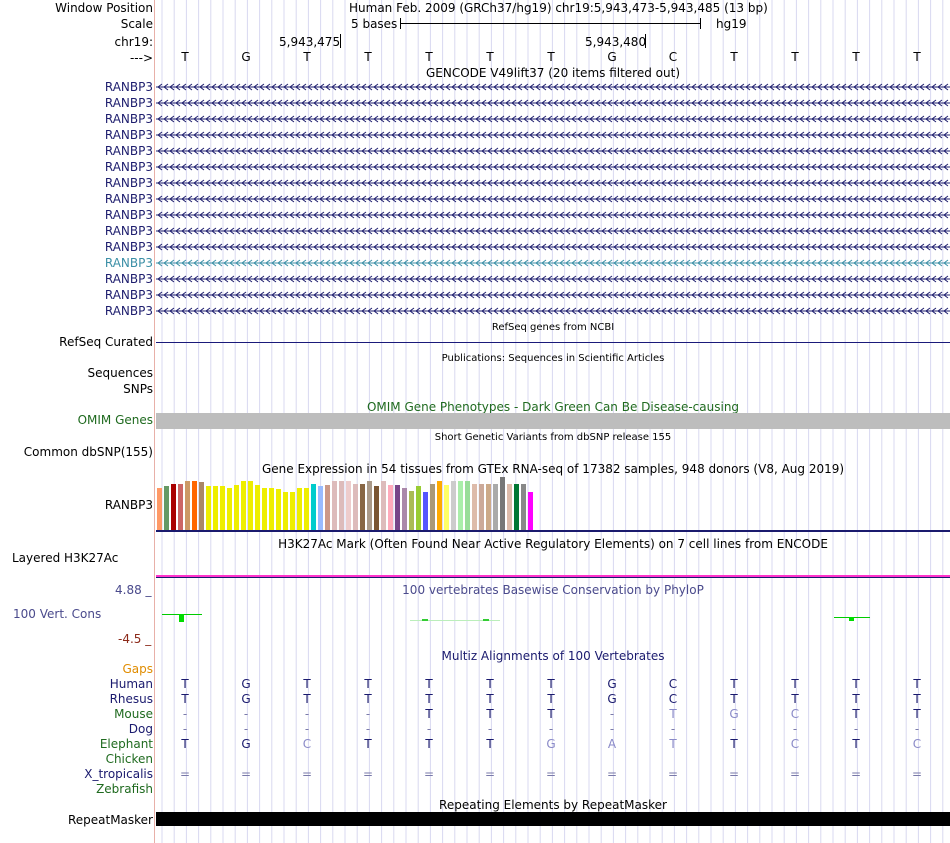 This screenshot has height=843, width=950. I want to click on snps-label: SNPs, so click(138, 389).